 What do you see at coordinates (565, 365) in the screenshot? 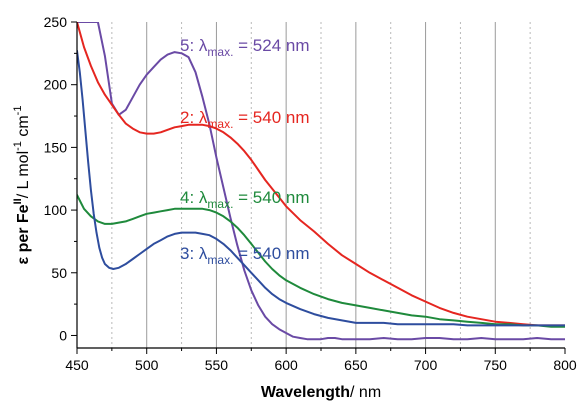
I see `x-tick-label-800: 800` at bounding box center [565, 365].